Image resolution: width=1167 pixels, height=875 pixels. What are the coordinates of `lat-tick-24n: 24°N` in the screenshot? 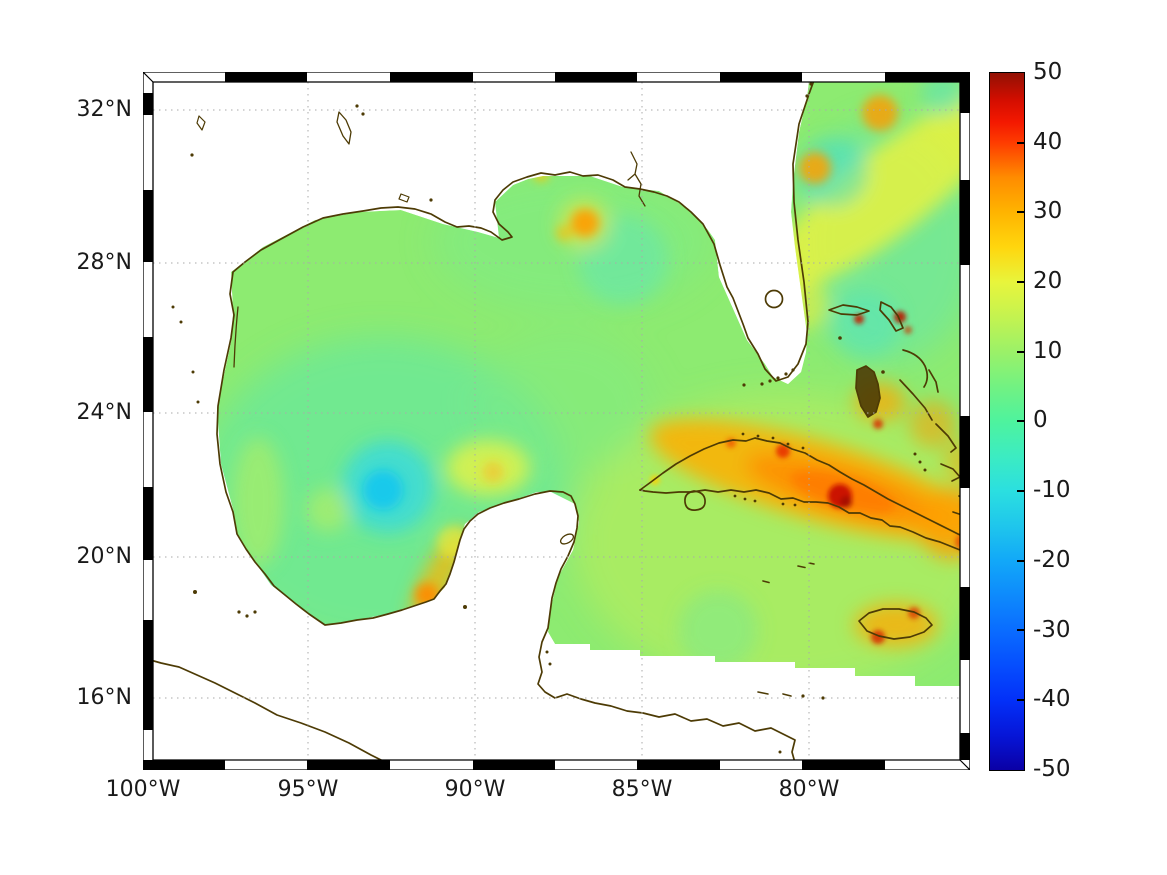 It's located at (104, 412).